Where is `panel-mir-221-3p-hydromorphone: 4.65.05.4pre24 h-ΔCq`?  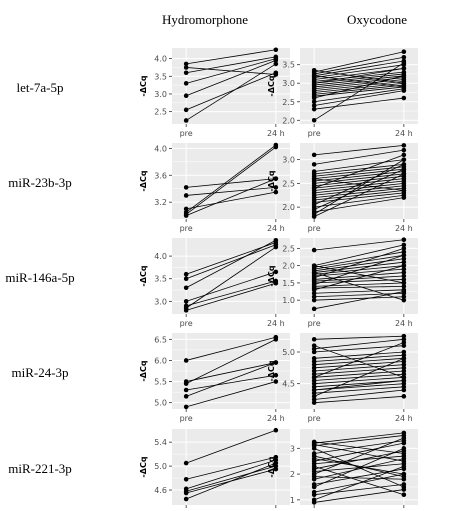
panel-mir-221-3p-hydromorphone: 4.65.05.4pre24 h-ΔCq is located at coordinates (214, 469).